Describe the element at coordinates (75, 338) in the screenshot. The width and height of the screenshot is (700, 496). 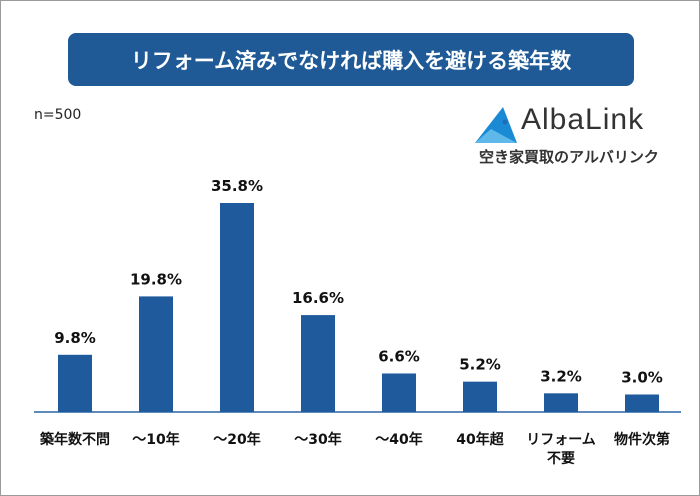
I see `data-label: 9.8%` at that location.